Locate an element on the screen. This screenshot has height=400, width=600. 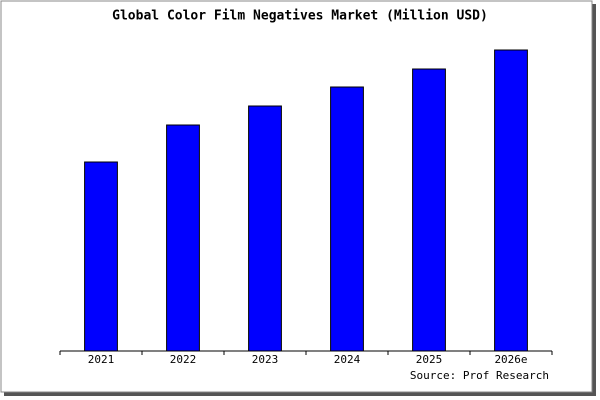
x-tick-label: 2021 is located at coordinates (101, 359).